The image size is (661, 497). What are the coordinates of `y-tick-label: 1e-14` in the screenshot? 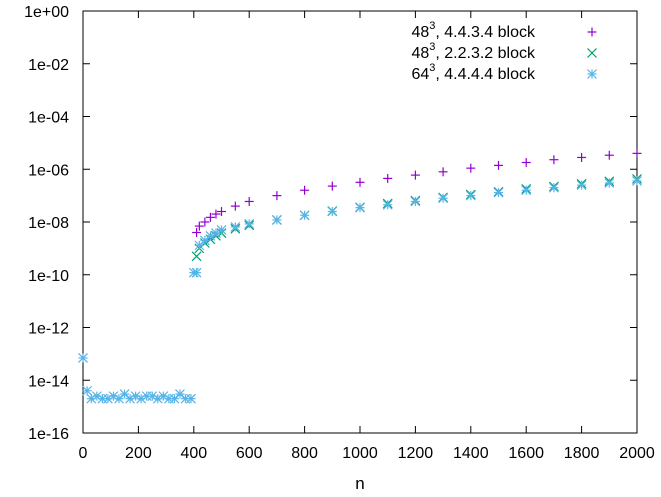 It's located at (48, 381).